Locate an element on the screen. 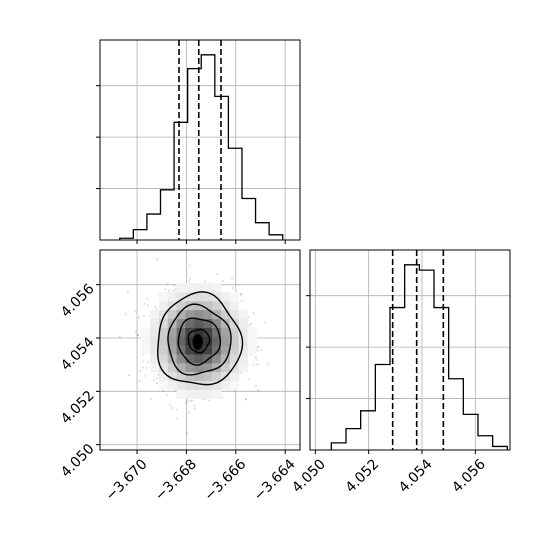 The height and width of the screenshot is (550, 550). panel-histogram-top is located at coordinates (198, 141).